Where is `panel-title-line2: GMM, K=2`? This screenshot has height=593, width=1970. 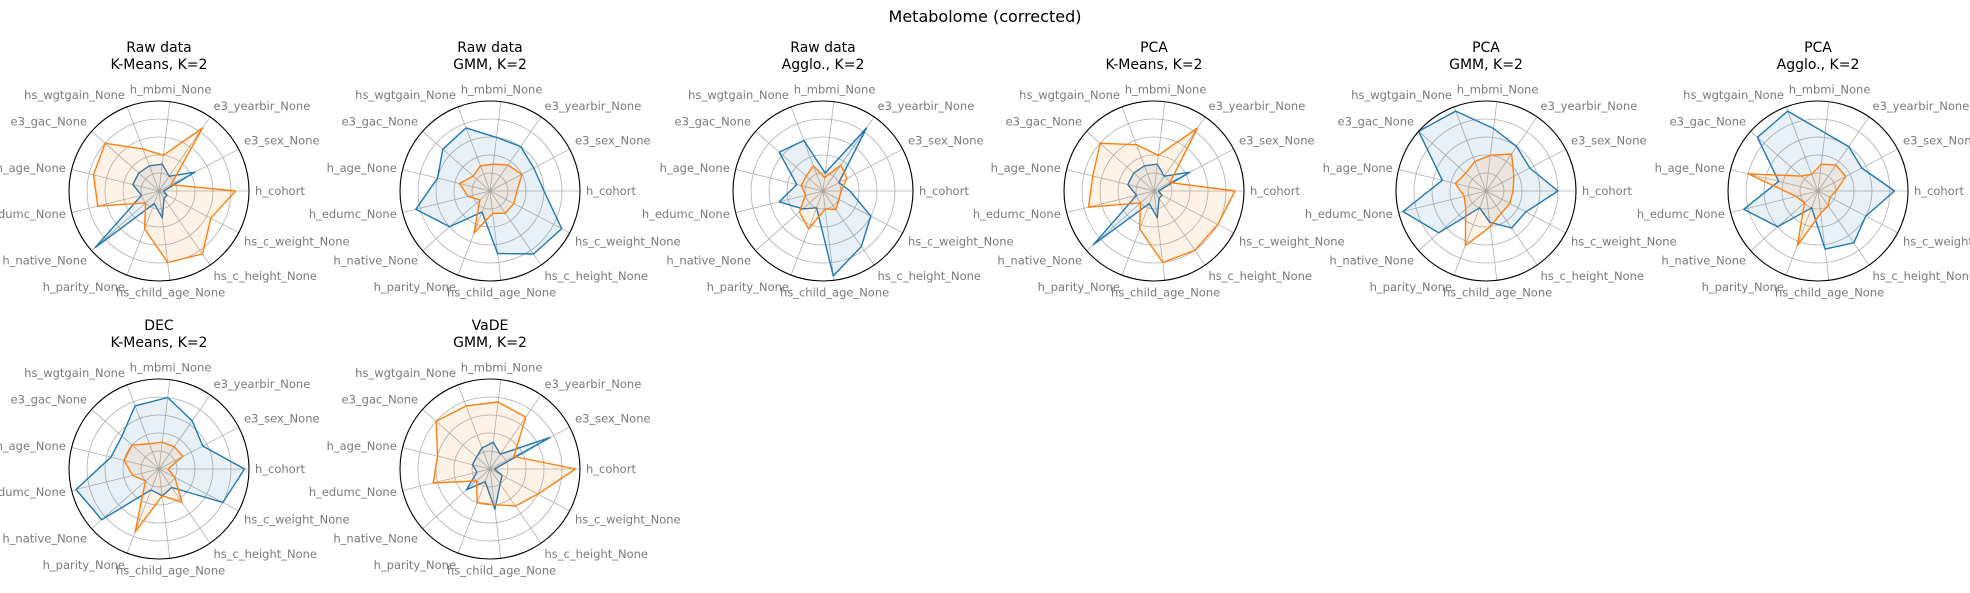
panel-title-line2: GMM, K=2 is located at coordinates (490, 65).